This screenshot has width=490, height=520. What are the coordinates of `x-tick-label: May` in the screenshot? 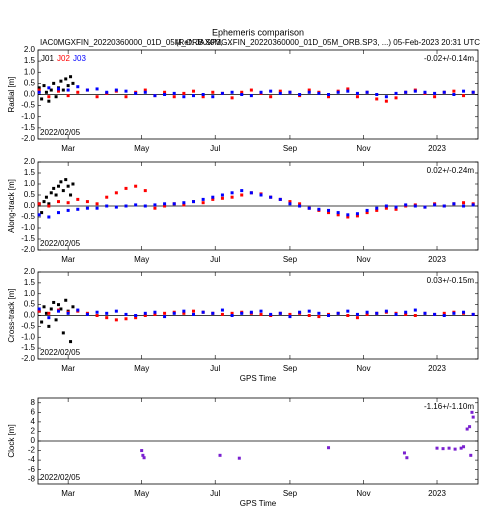 It's located at (141, 368).